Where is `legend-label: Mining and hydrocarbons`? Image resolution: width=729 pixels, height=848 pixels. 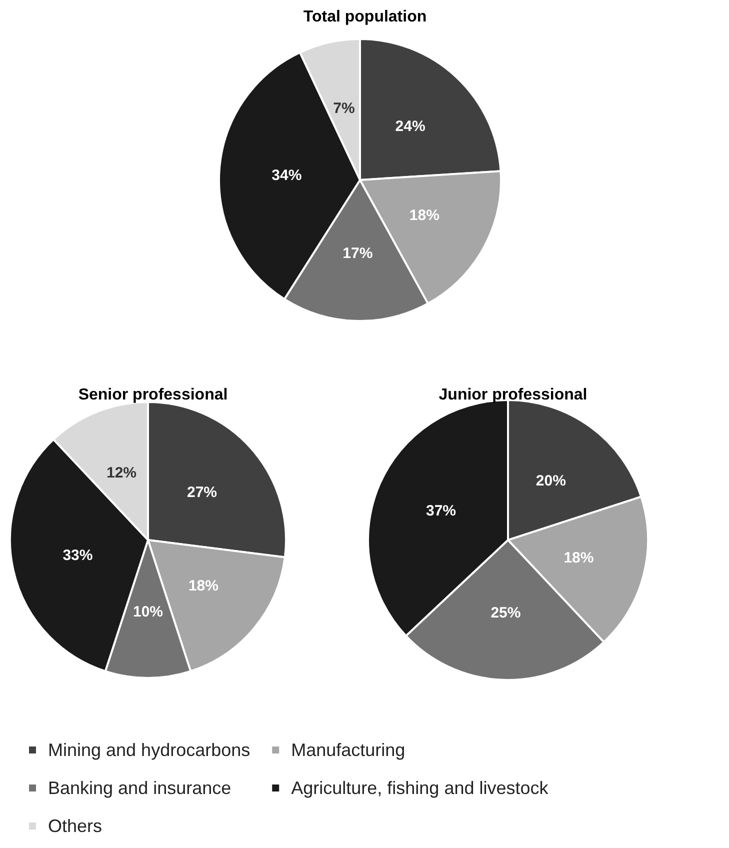 legend-label: Mining and hydrocarbons is located at coordinates (149, 750).